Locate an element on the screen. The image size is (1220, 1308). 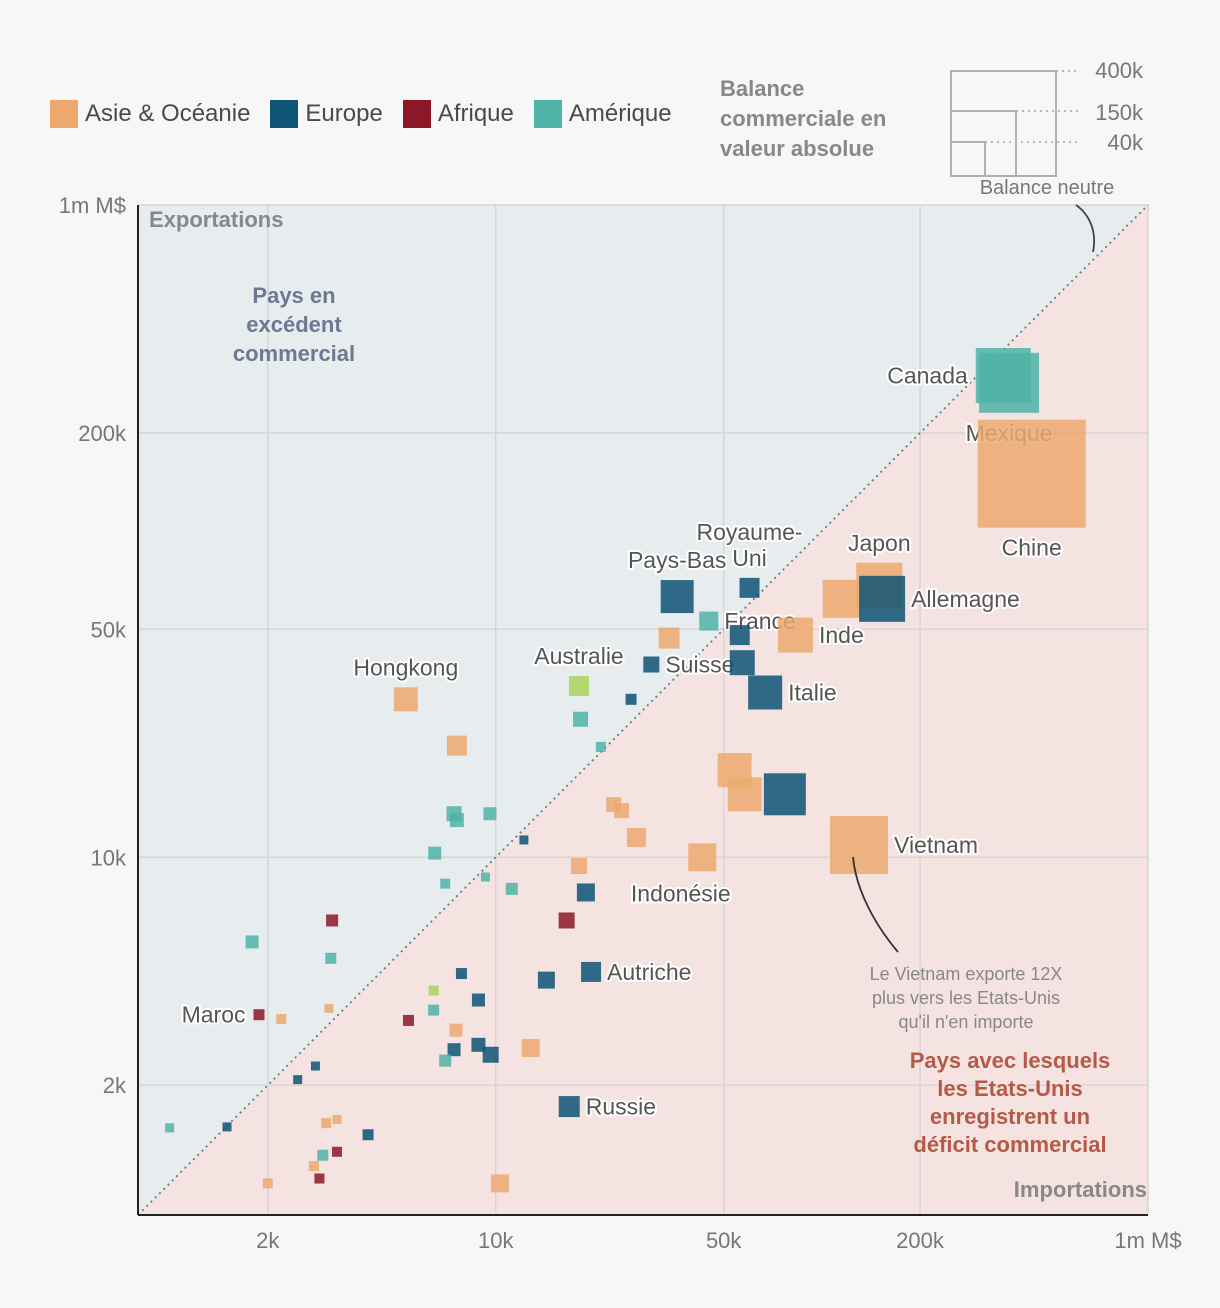
point-label-indon-sie: Indonésie is located at coordinates (681, 893).